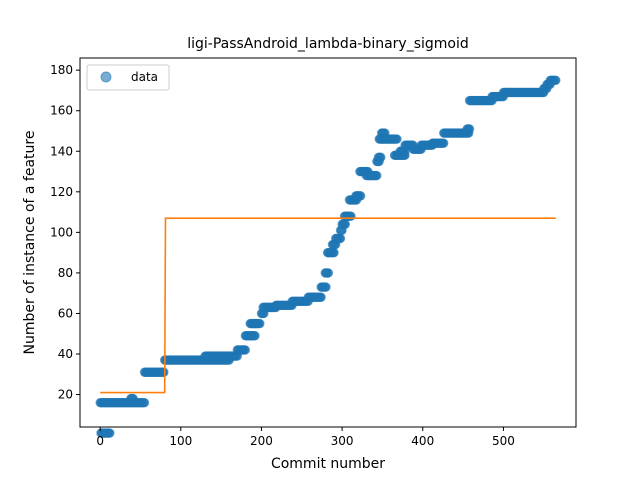 The height and width of the screenshot is (480, 640). I want to click on legend-marker, so click(106, 77).